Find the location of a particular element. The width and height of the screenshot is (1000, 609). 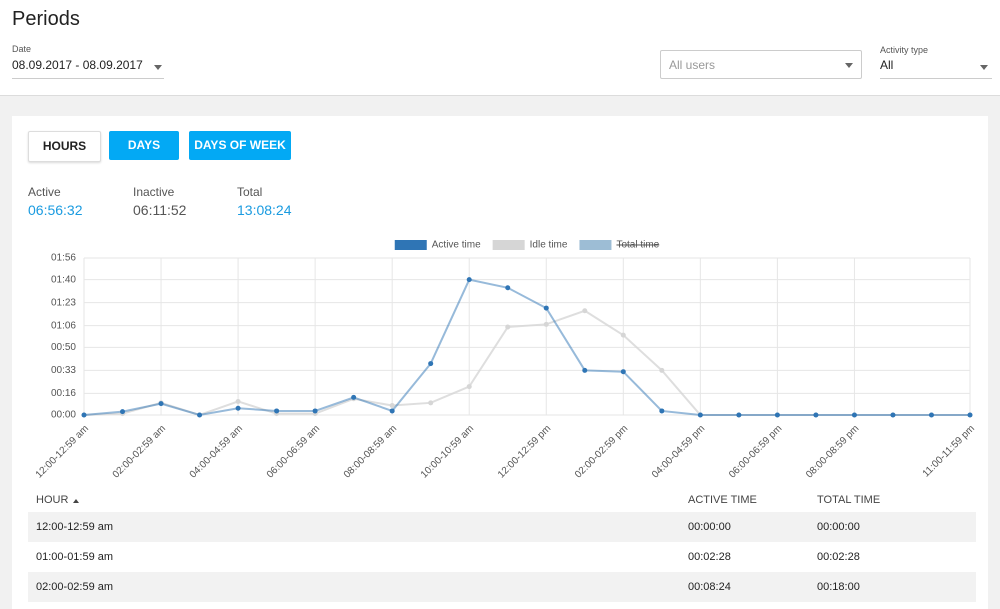

column-header: ACTIVE TIME is located at coordinates (722, 500).